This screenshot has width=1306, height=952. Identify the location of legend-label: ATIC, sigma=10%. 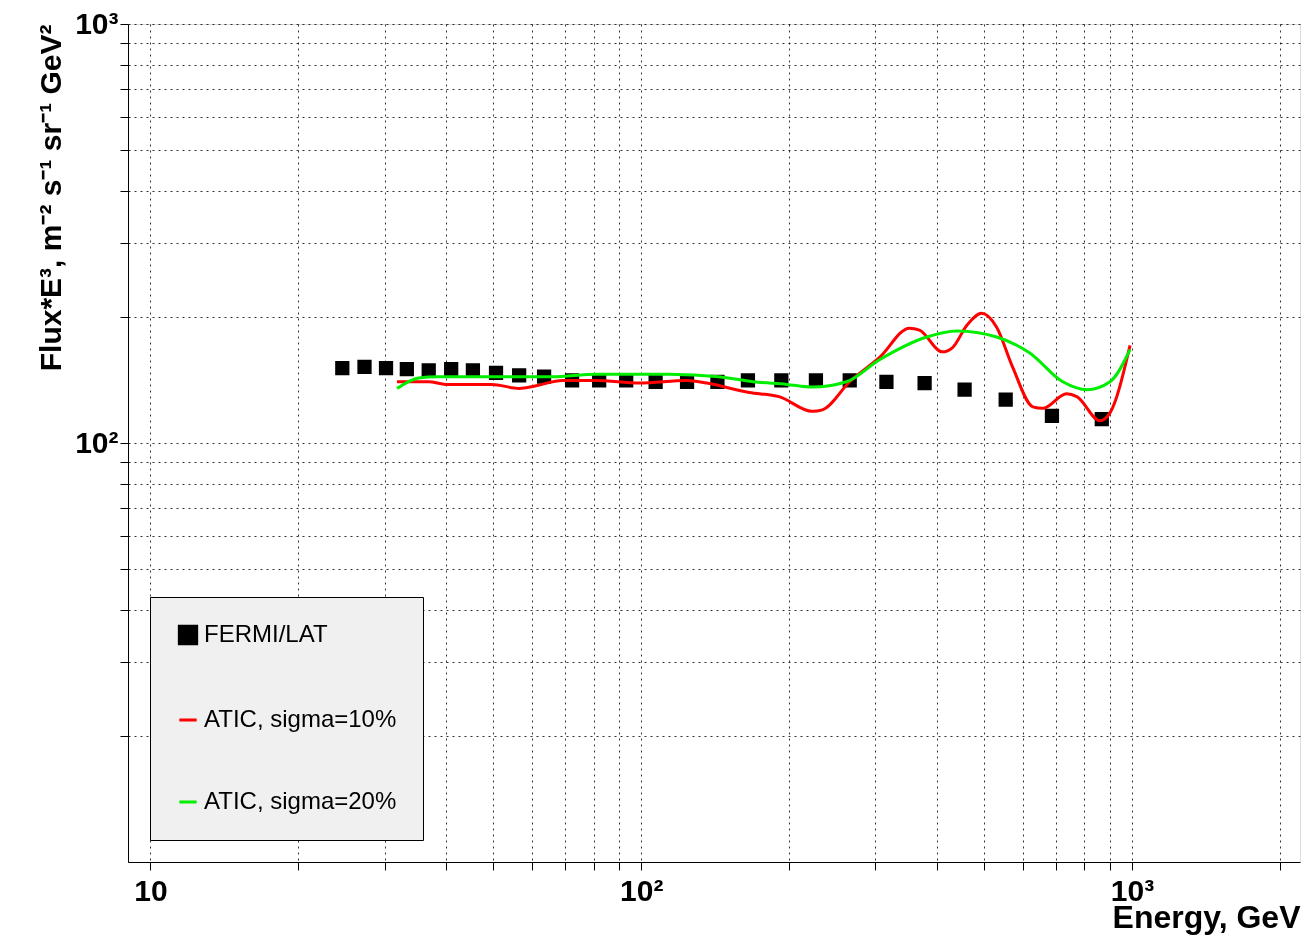
(300, 718).